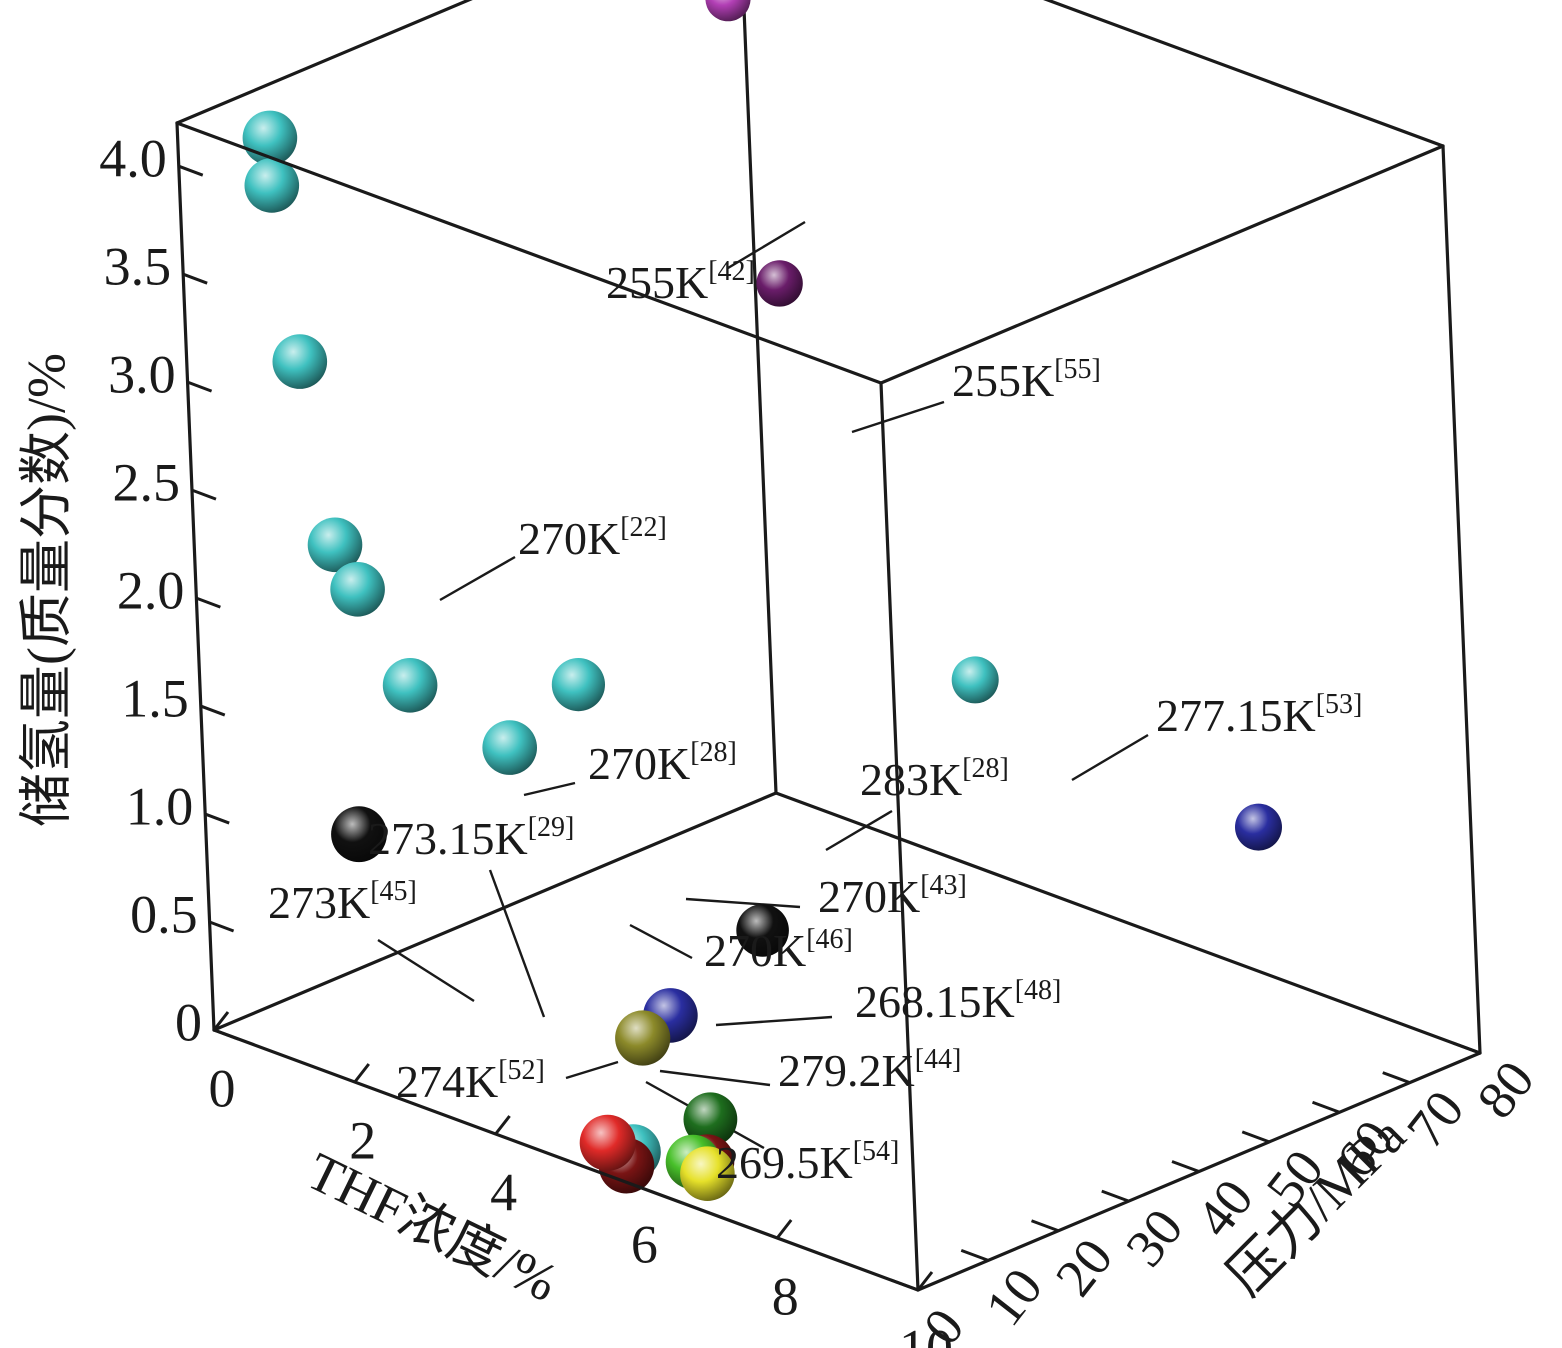 The width and height of the screenshot is (1562, 1348). I want to click on z-tick-label: 1.0, so click(160, 806).